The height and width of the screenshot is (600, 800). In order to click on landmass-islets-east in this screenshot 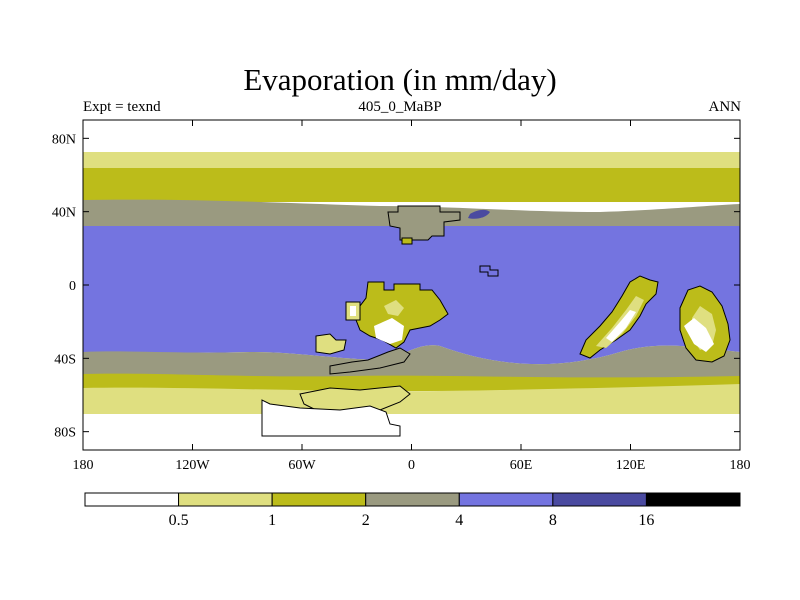, I will do `click(489, 271)`.